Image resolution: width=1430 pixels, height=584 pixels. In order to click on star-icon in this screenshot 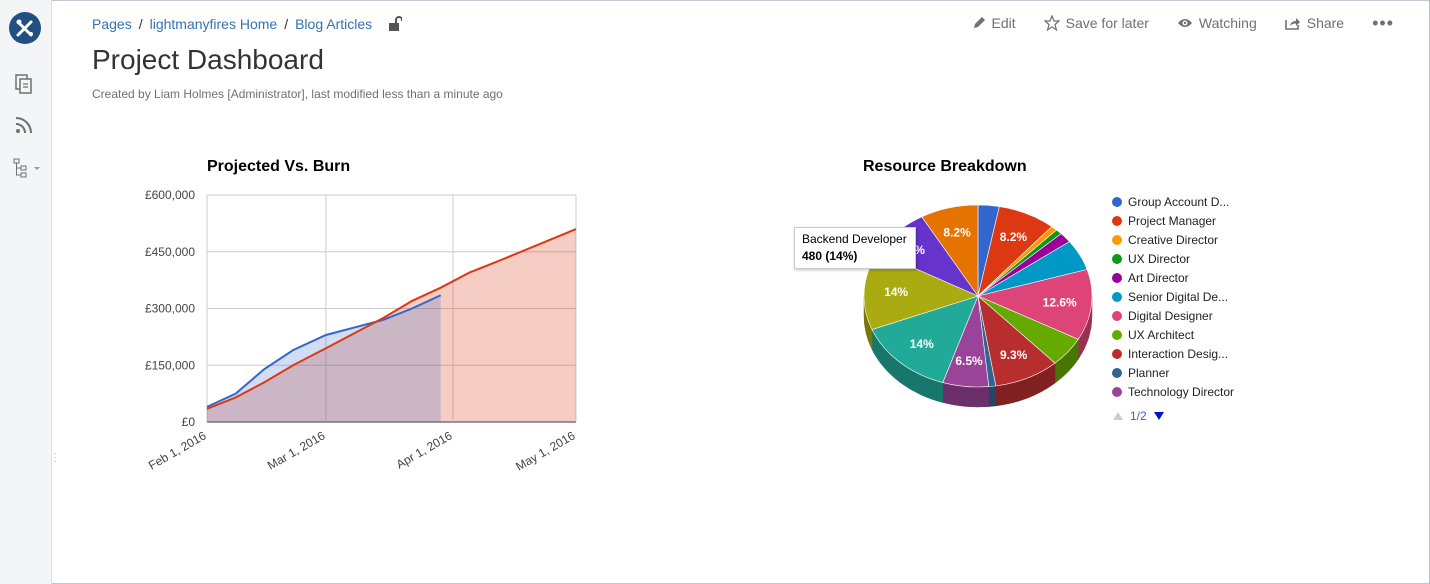, I will do `click(1051, 23)`.